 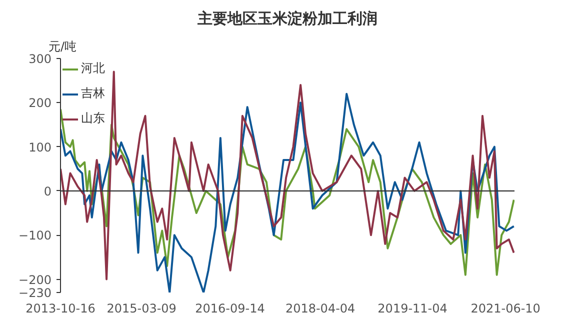 What do you see at coordinates (62, 47) in the screenshot?
I see `y-axis-title: 元/吨` at bounding box center [62, 47].